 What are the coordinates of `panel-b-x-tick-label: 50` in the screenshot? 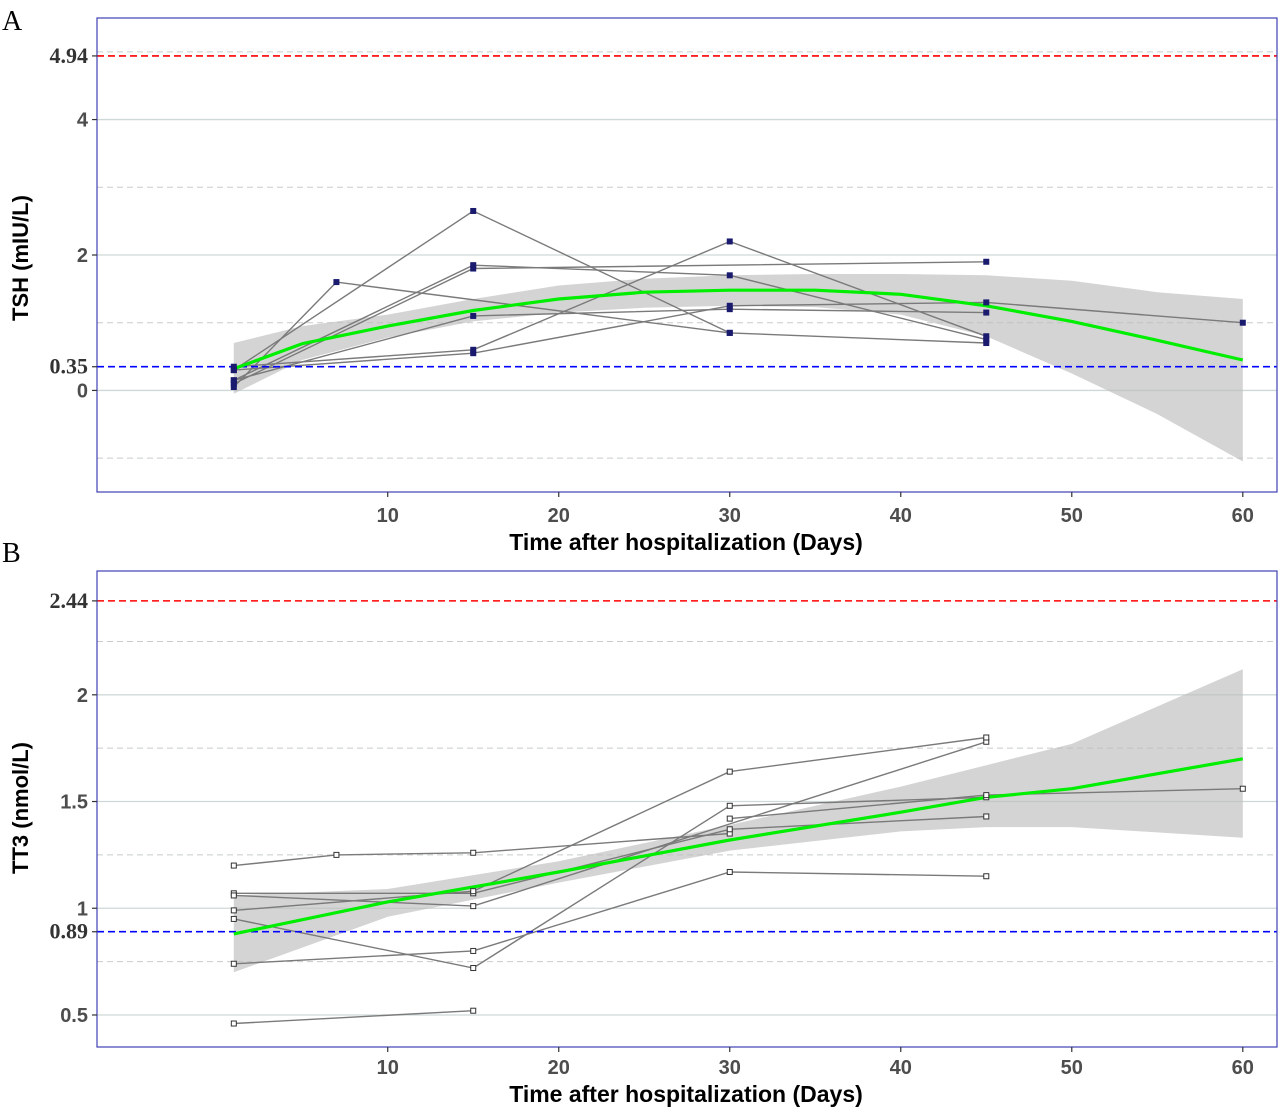 It's located at (1072, 1068).